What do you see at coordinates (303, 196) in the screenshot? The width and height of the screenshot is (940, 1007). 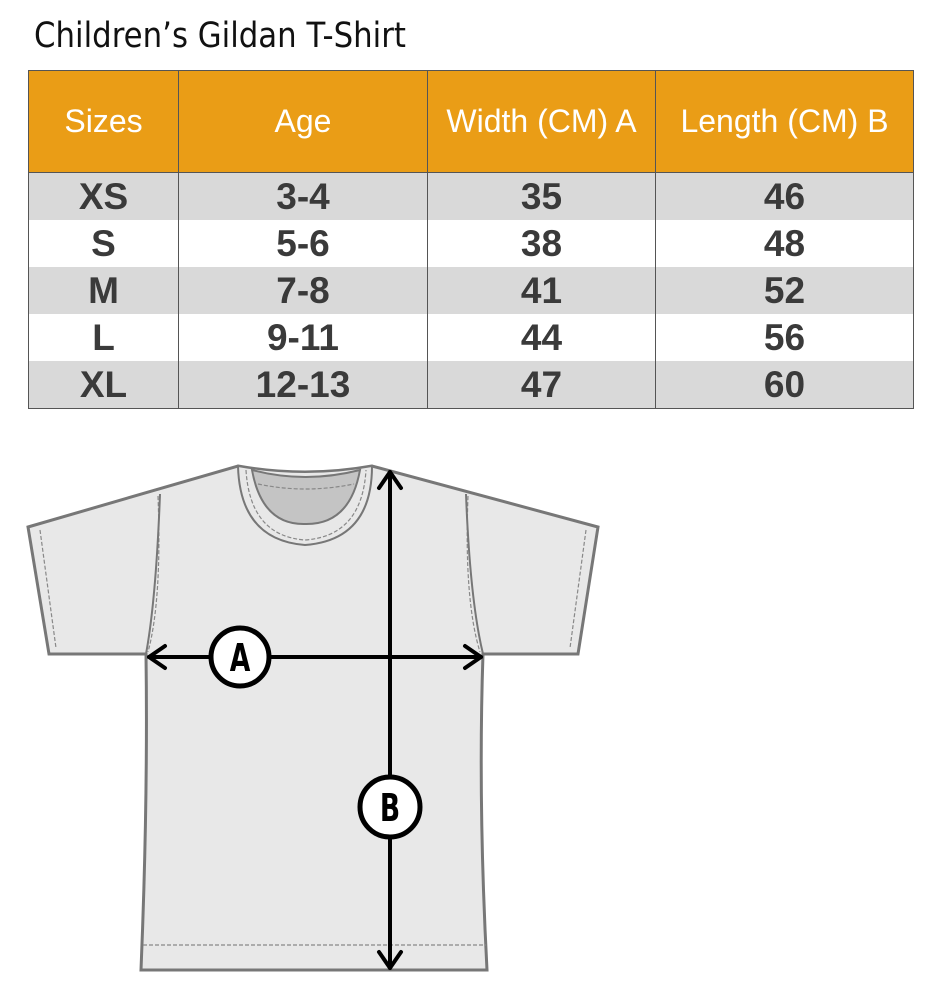 I see `cell-age: 3-4` at bounding box center [303, 196].